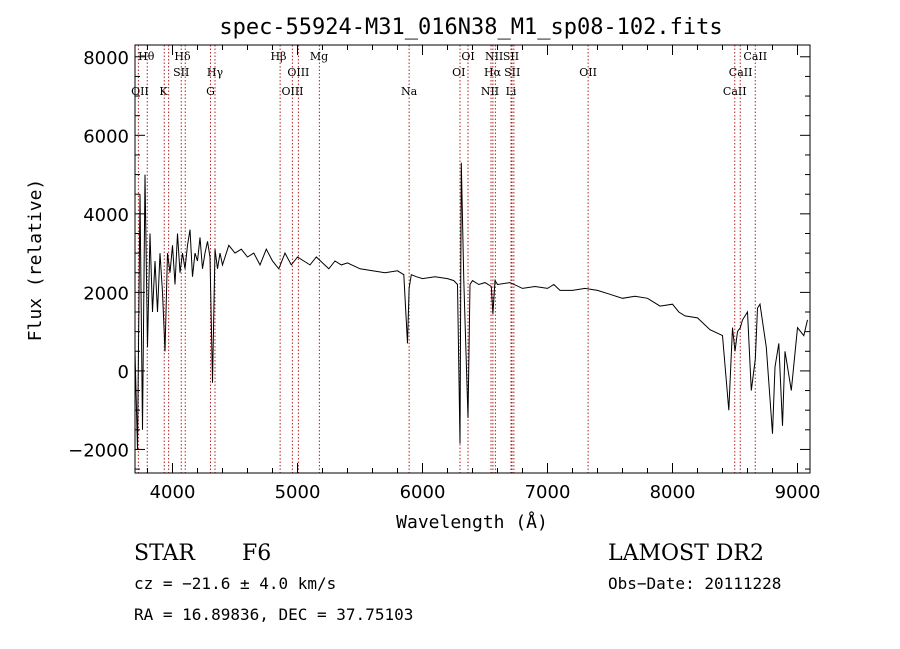 This screenshot has height=649, width=900. I want to click on y-tick-label-3: 4000, so click(106, 215).